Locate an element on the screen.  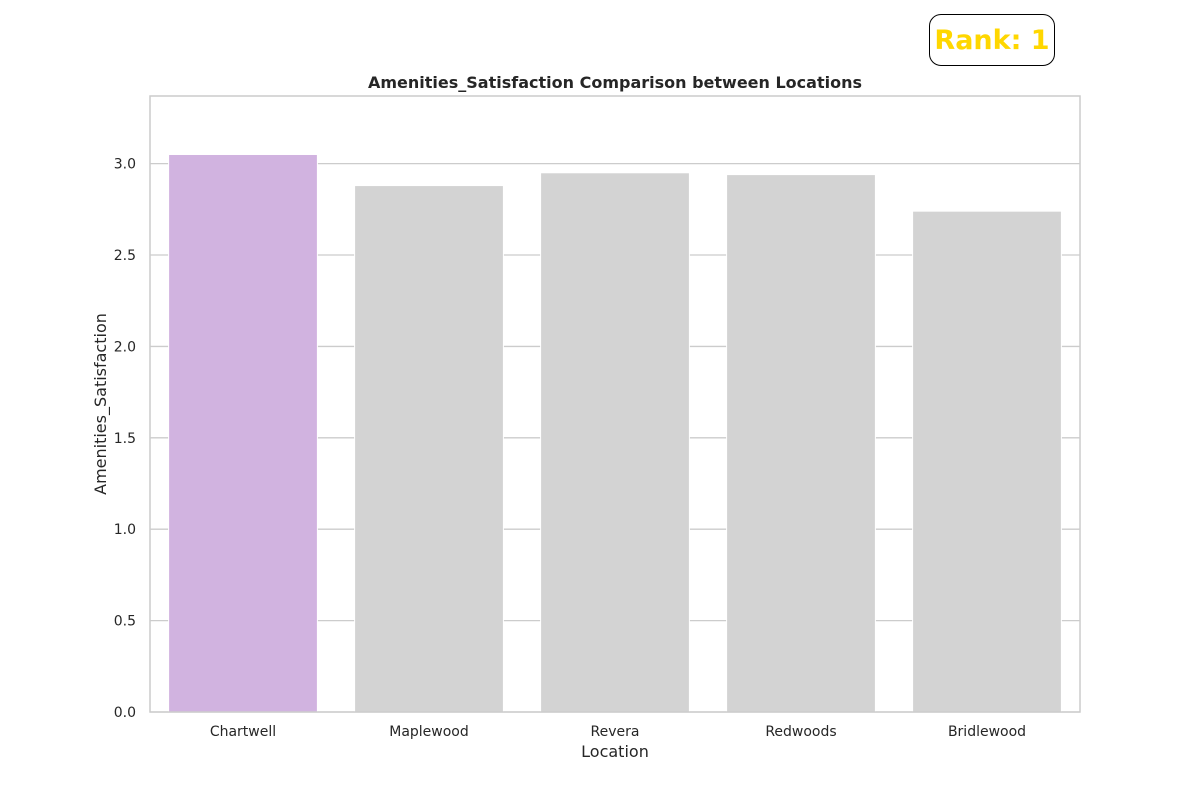
y-tick-labels: 0.0 0.5 1.0 1.5 2.0 2.5 3.0 is located at coordinates (125, 439).